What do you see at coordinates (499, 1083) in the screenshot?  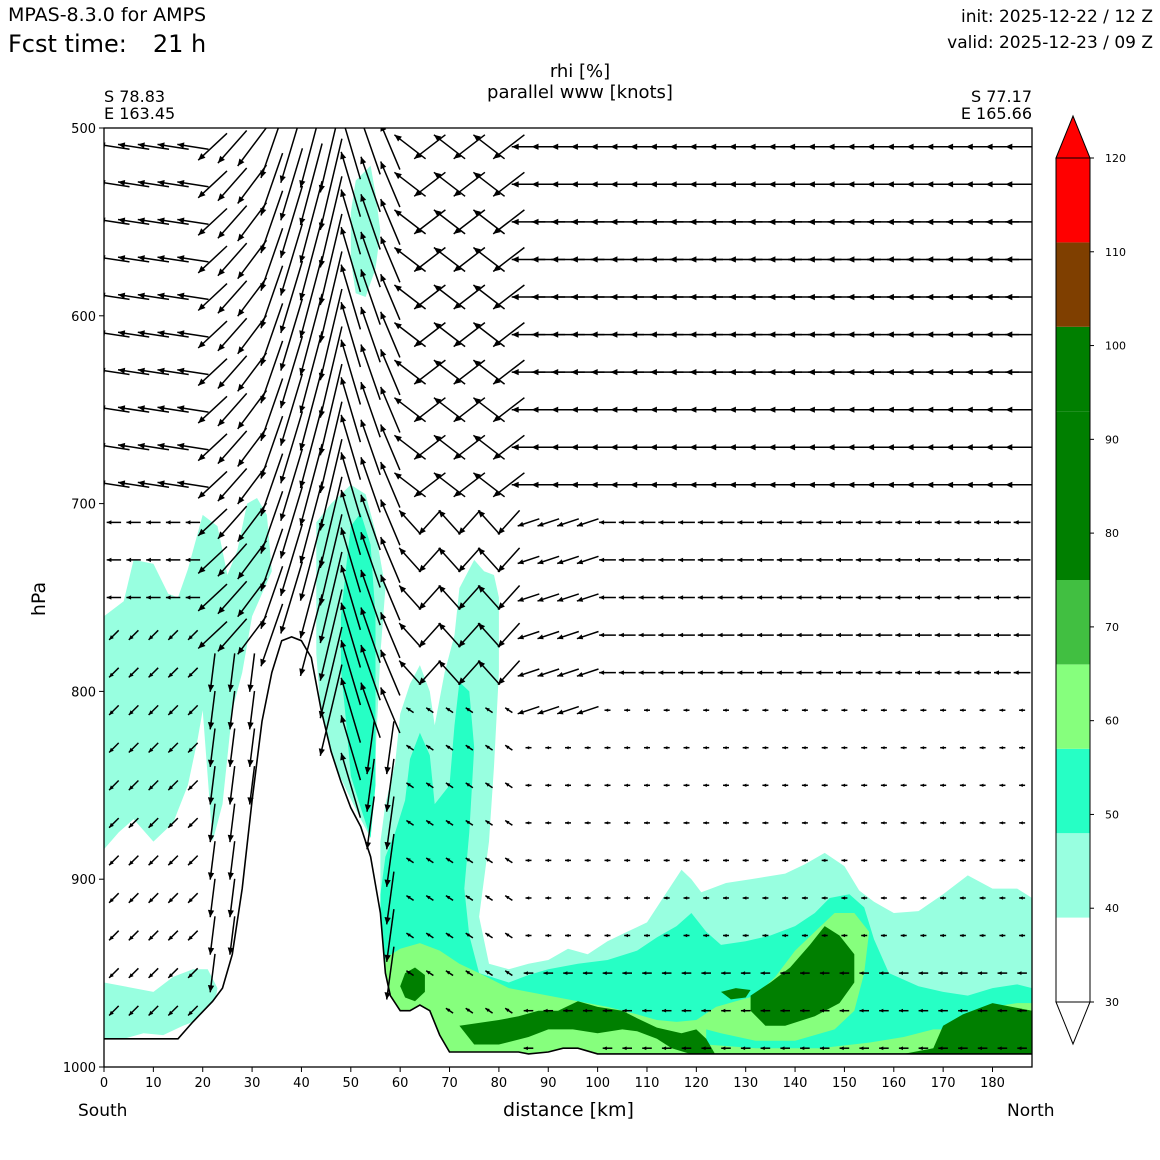 I see `x-tick-label: 80` at bounding box center [499, 1083].